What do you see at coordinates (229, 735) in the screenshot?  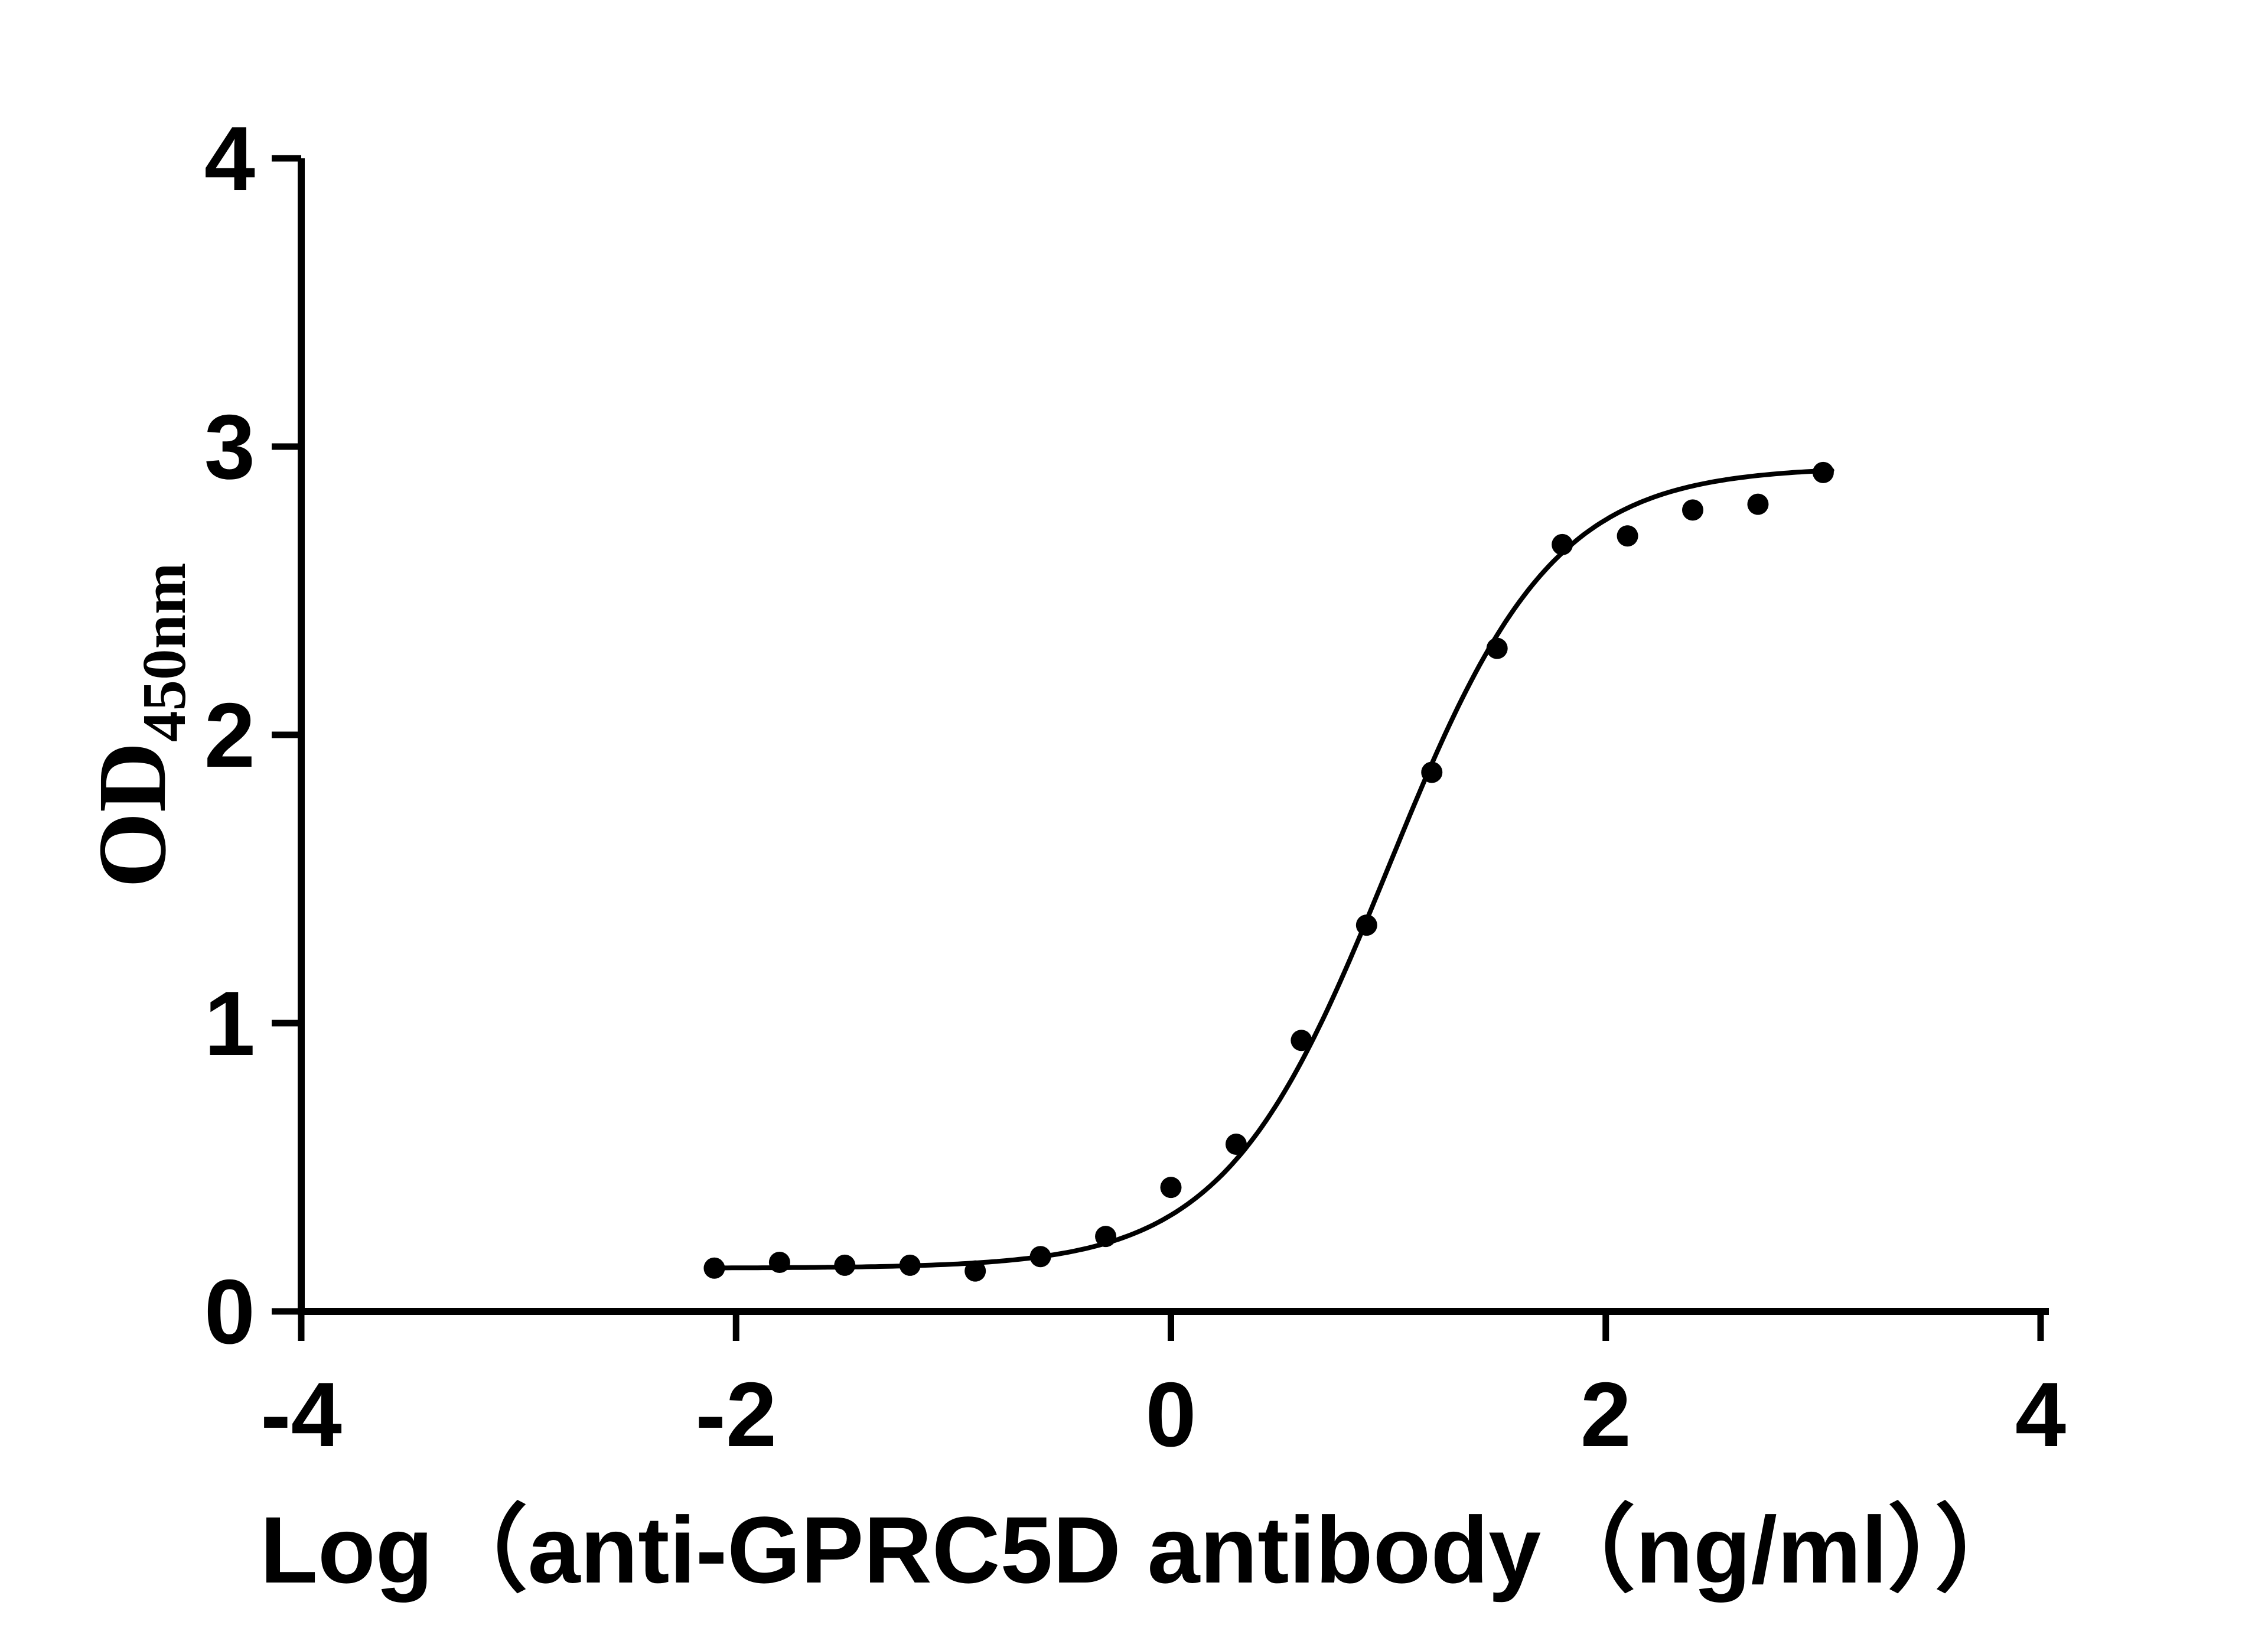 I see `y-tick-label: 2` at bounding box center [229, 735].